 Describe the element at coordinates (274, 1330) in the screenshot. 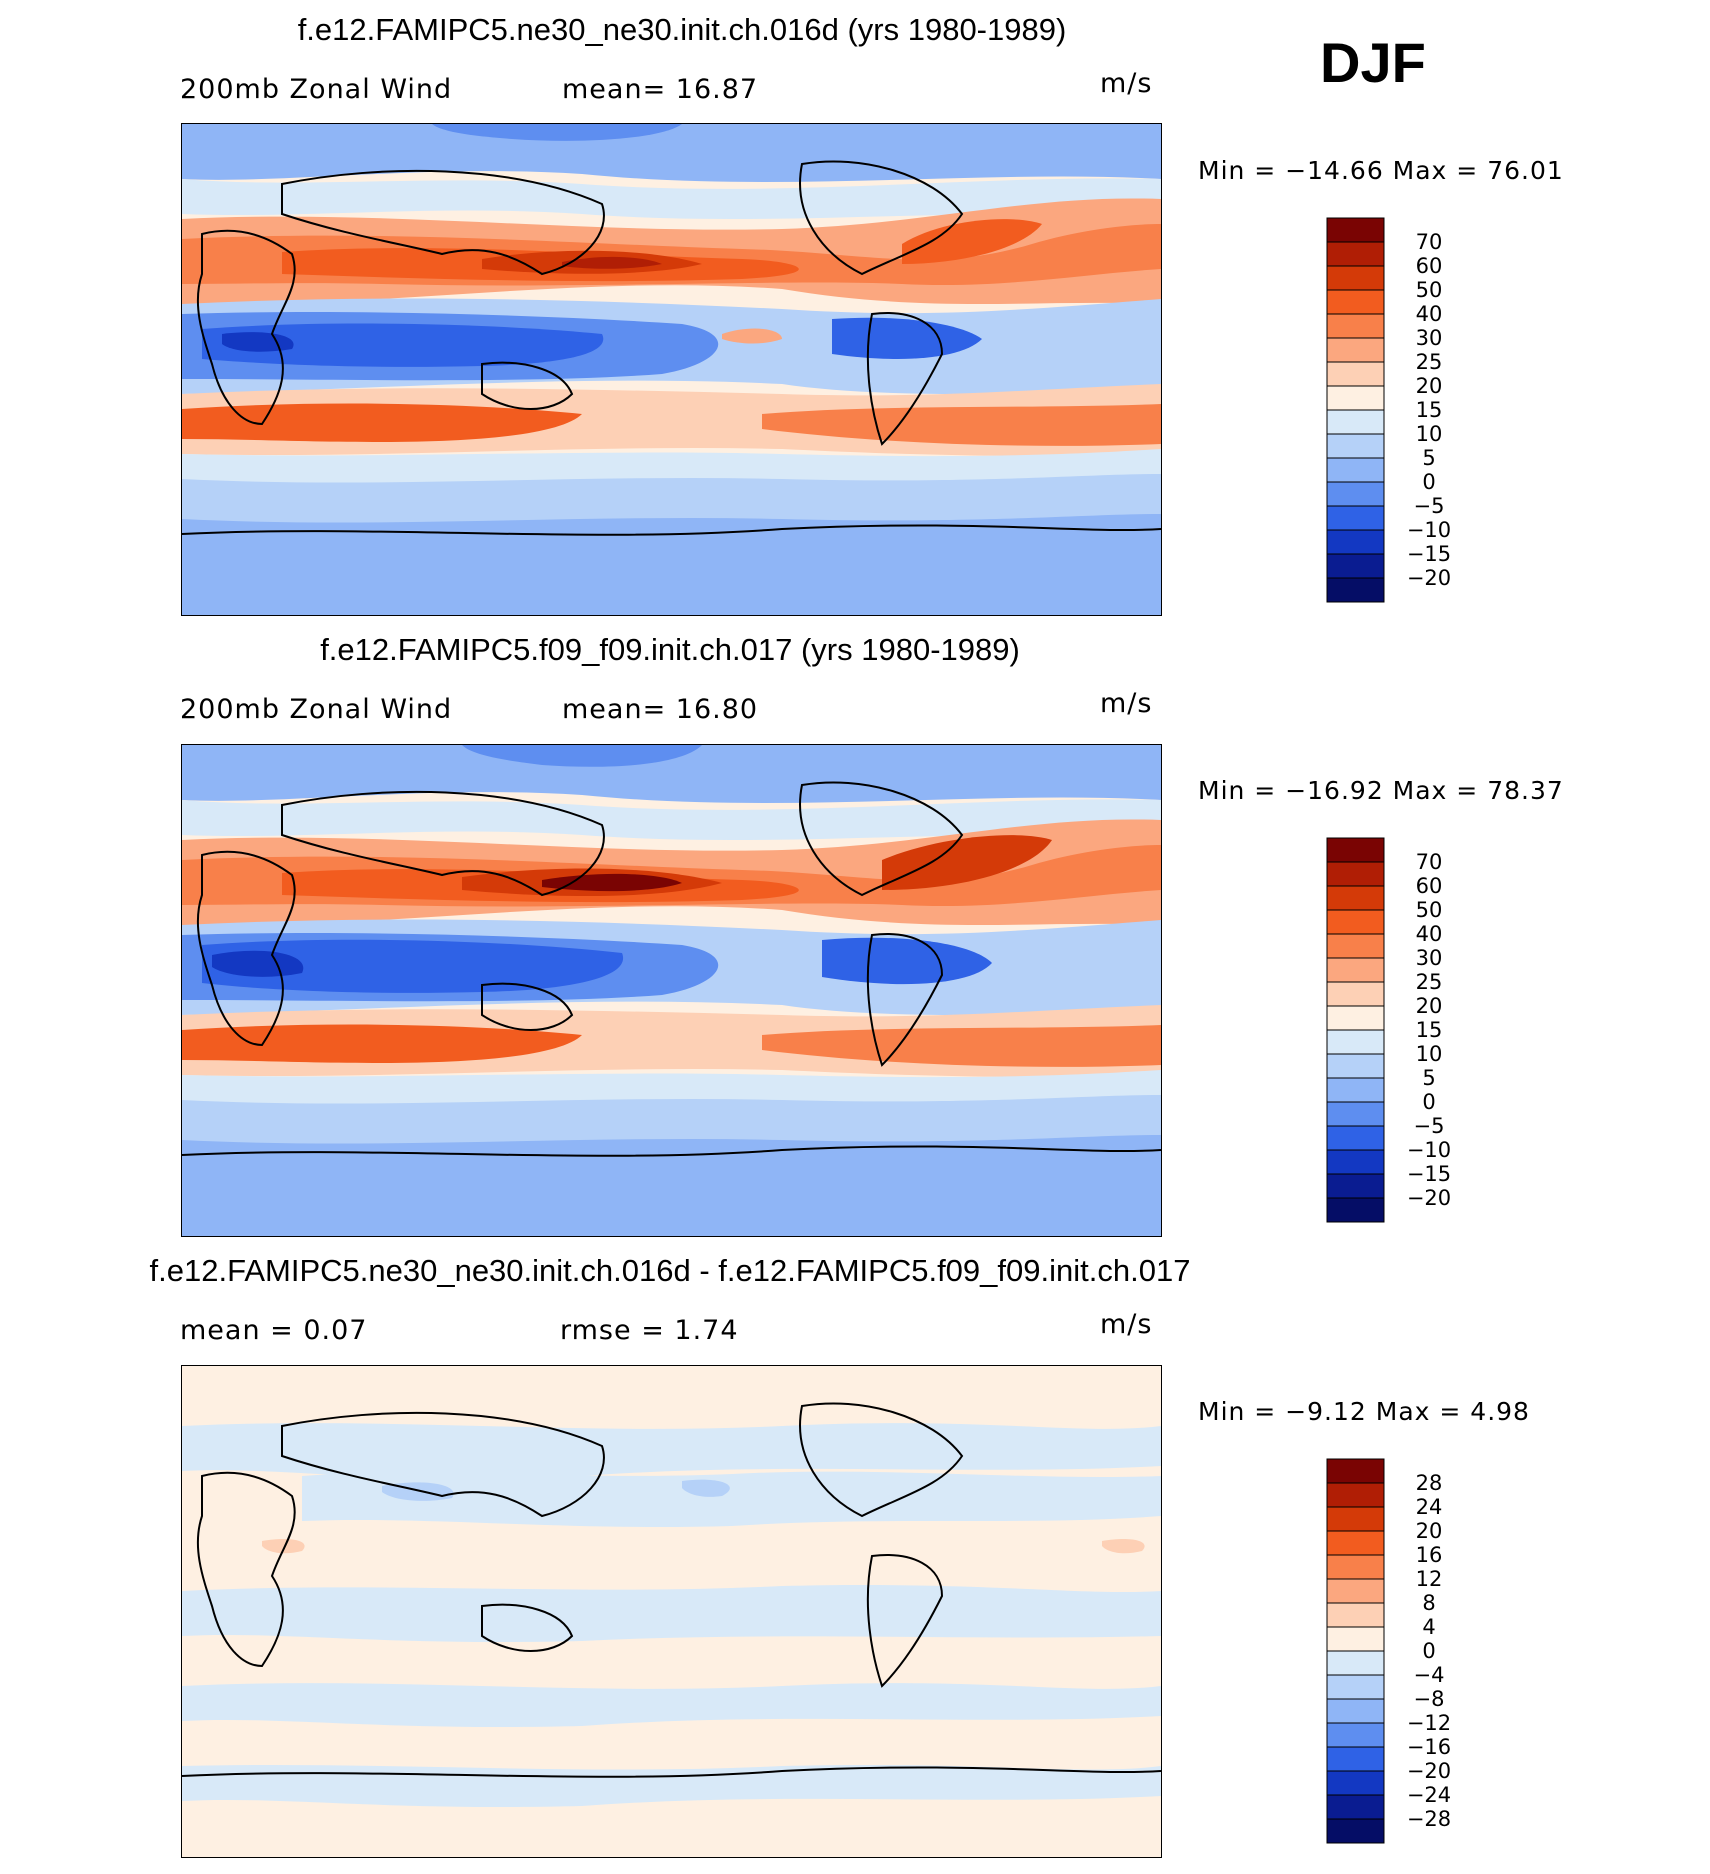

I see `panel-3-mean-label: mean = 0.07` at that location.